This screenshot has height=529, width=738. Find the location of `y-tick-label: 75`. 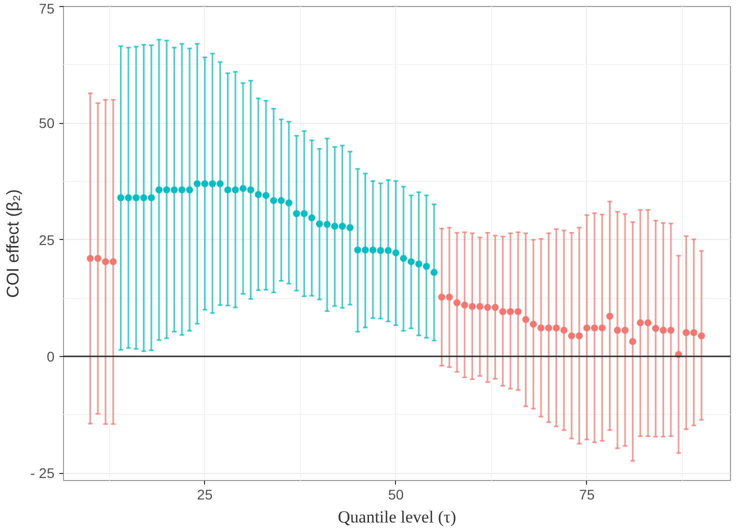

y-tick-label: 75 is located at coordinates (46, 8).